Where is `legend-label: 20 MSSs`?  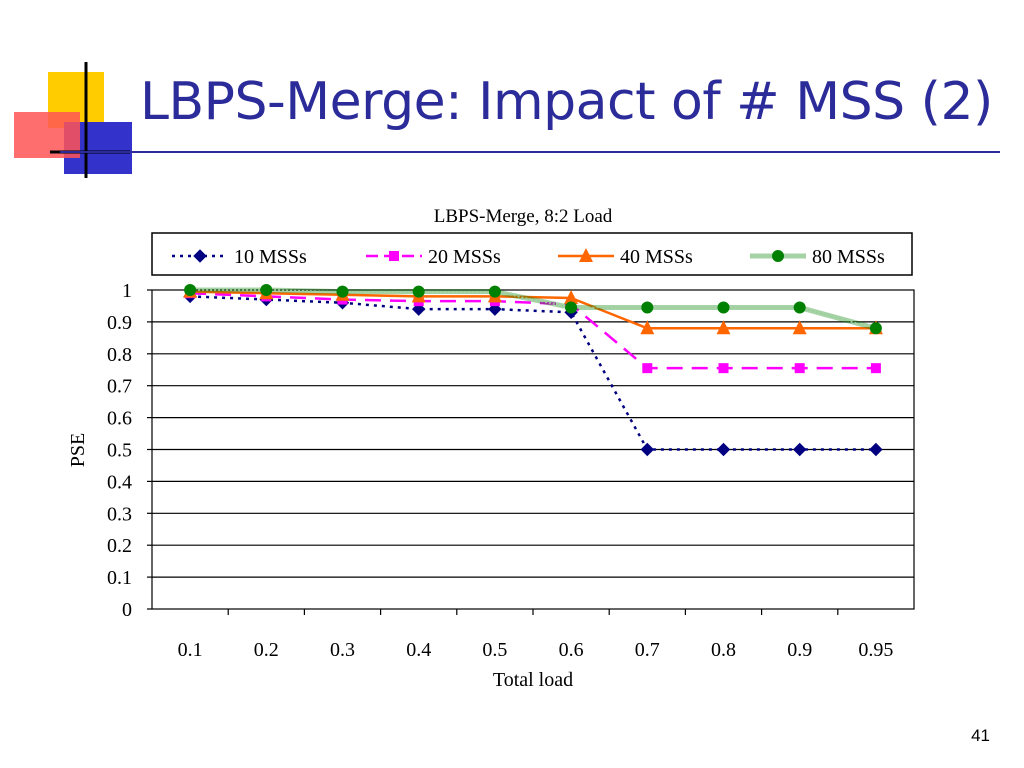
legend-label: 20 MSSs is located at coordinates (464, 257).